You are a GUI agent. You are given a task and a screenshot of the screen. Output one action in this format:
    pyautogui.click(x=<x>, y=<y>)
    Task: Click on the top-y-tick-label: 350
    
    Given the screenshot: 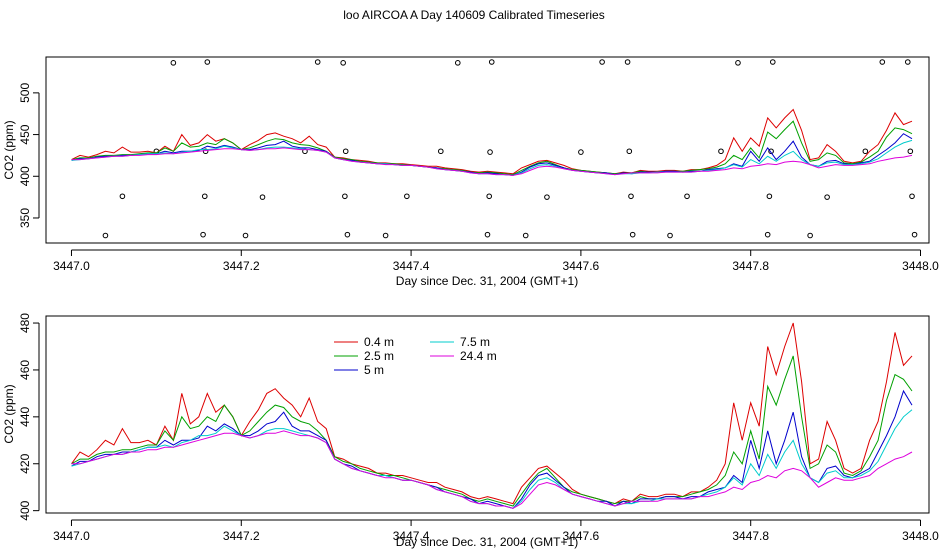 What is the action you would take?
    pyautogui.click(x=25, y=218)
    